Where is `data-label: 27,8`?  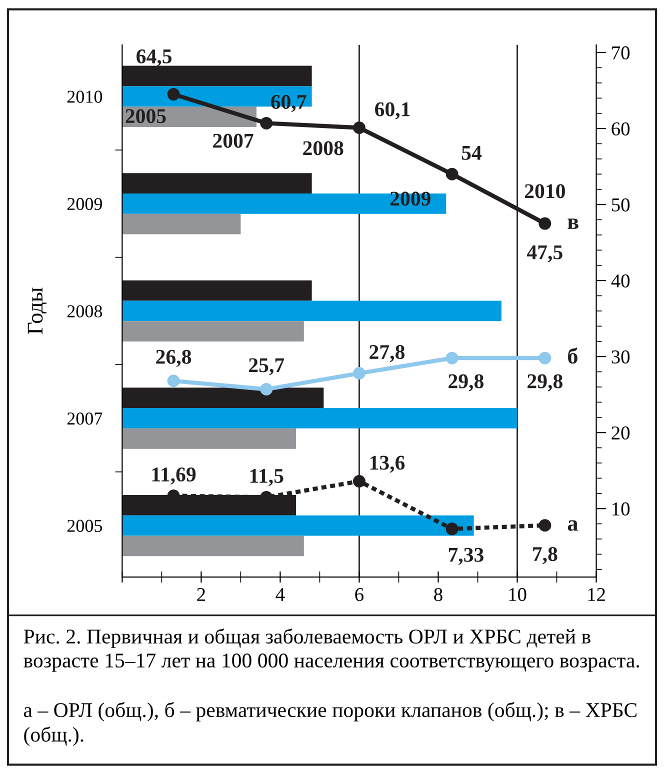 data-label: 27,8 is located at coordinates (387, 353).